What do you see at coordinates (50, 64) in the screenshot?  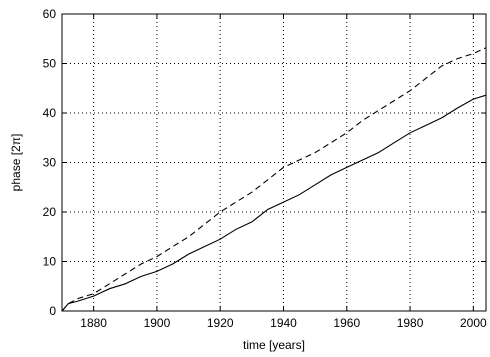 I see `y-tick-label: 50` at bounding box center [50, 64].